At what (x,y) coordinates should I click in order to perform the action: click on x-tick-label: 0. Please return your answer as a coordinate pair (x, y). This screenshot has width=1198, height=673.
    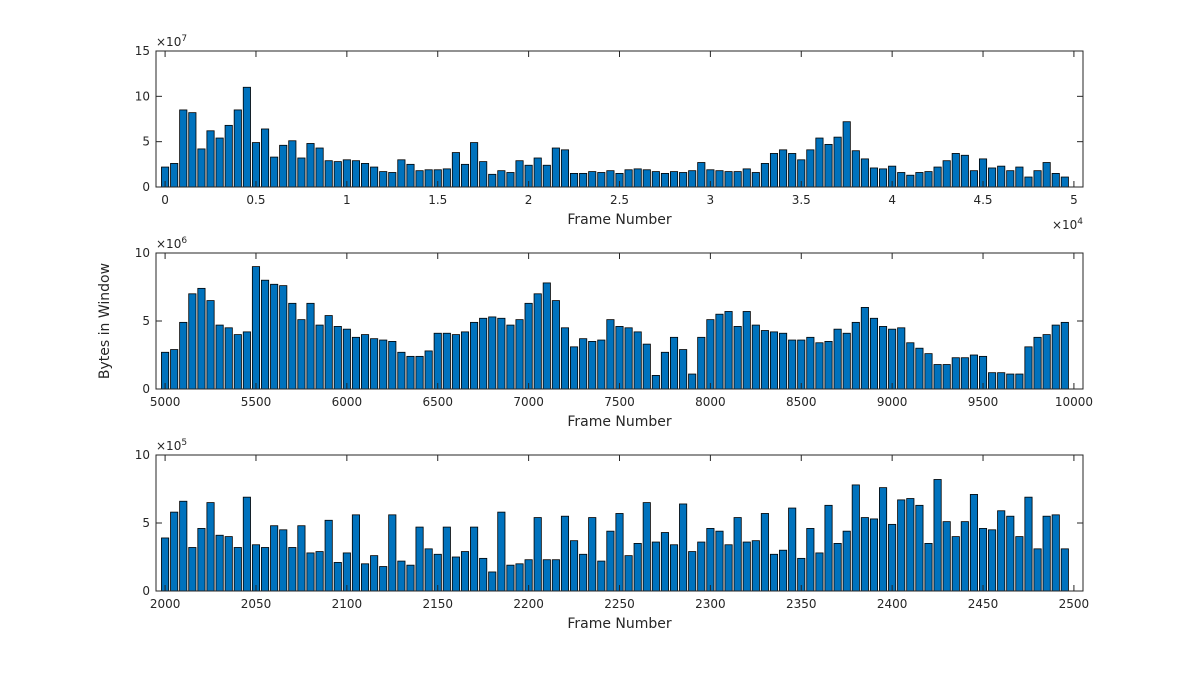
    Looking at the image, I should click on (165, 200).